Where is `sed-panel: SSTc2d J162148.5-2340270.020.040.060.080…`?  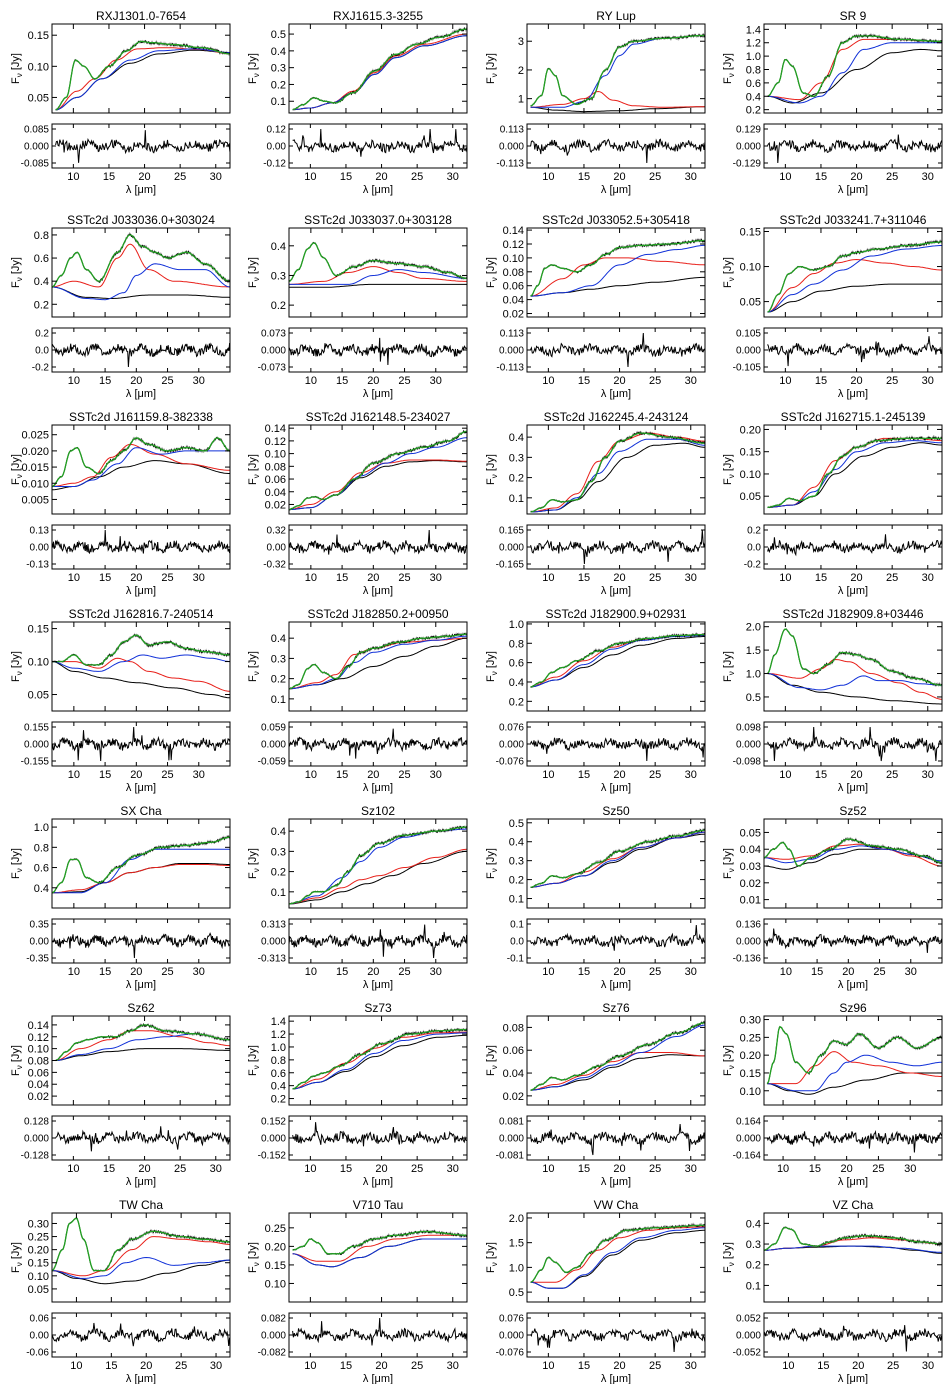
sed-panel: SSTc2d J162148.5-2340270.020.040.060.080… is located at coordinates (357, 503).